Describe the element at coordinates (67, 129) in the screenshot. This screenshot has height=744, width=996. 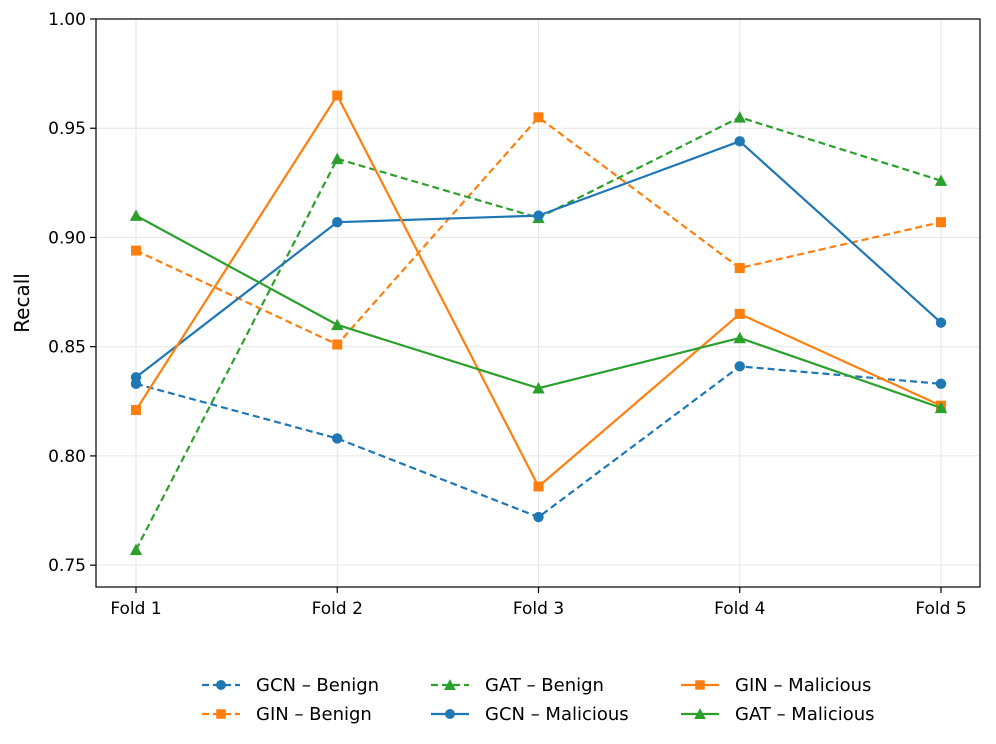
I see `y-tick-label: 0.95` at that location.